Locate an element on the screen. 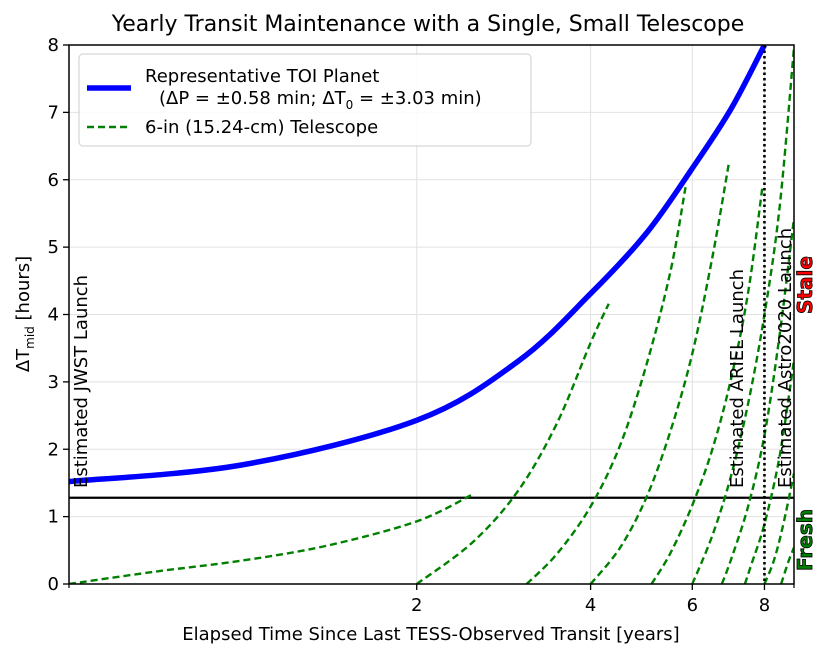 The height and width of the screenshot is (657, 831). stale-label: Stale is located at coordinates (805, 285).